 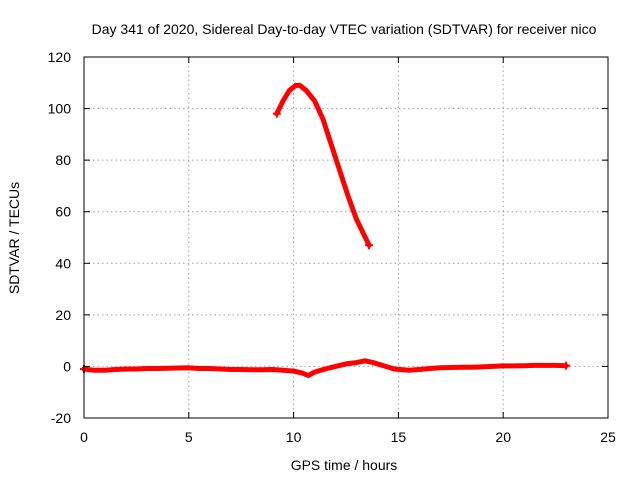 I want to click on x-tick-label: 15, so click(x=399, y=437).